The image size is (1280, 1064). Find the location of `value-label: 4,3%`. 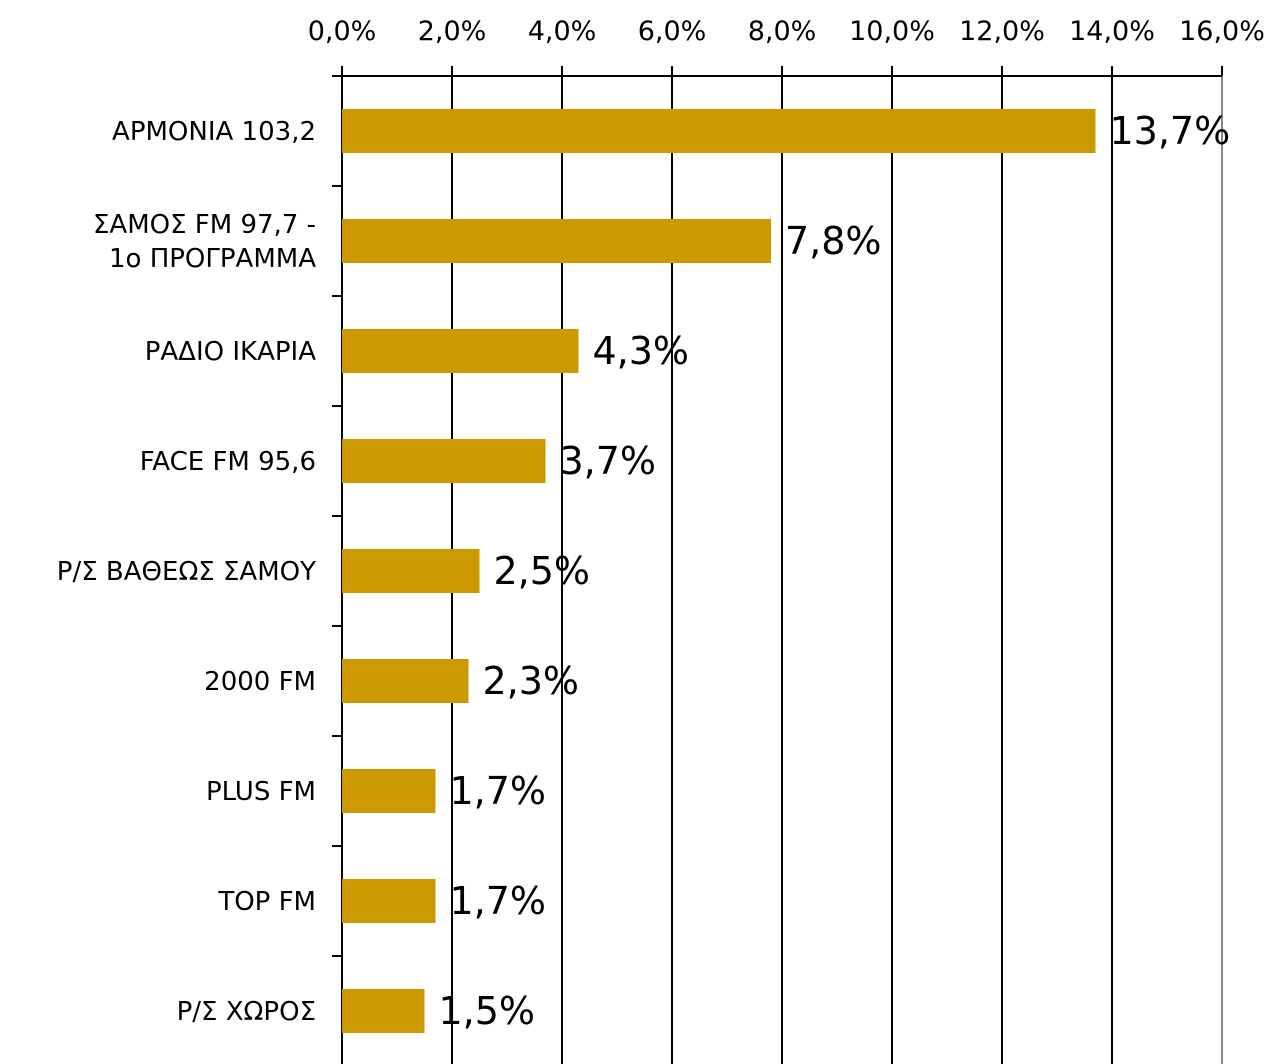

value-label: 4,3% is located at coordinates (641, 351).